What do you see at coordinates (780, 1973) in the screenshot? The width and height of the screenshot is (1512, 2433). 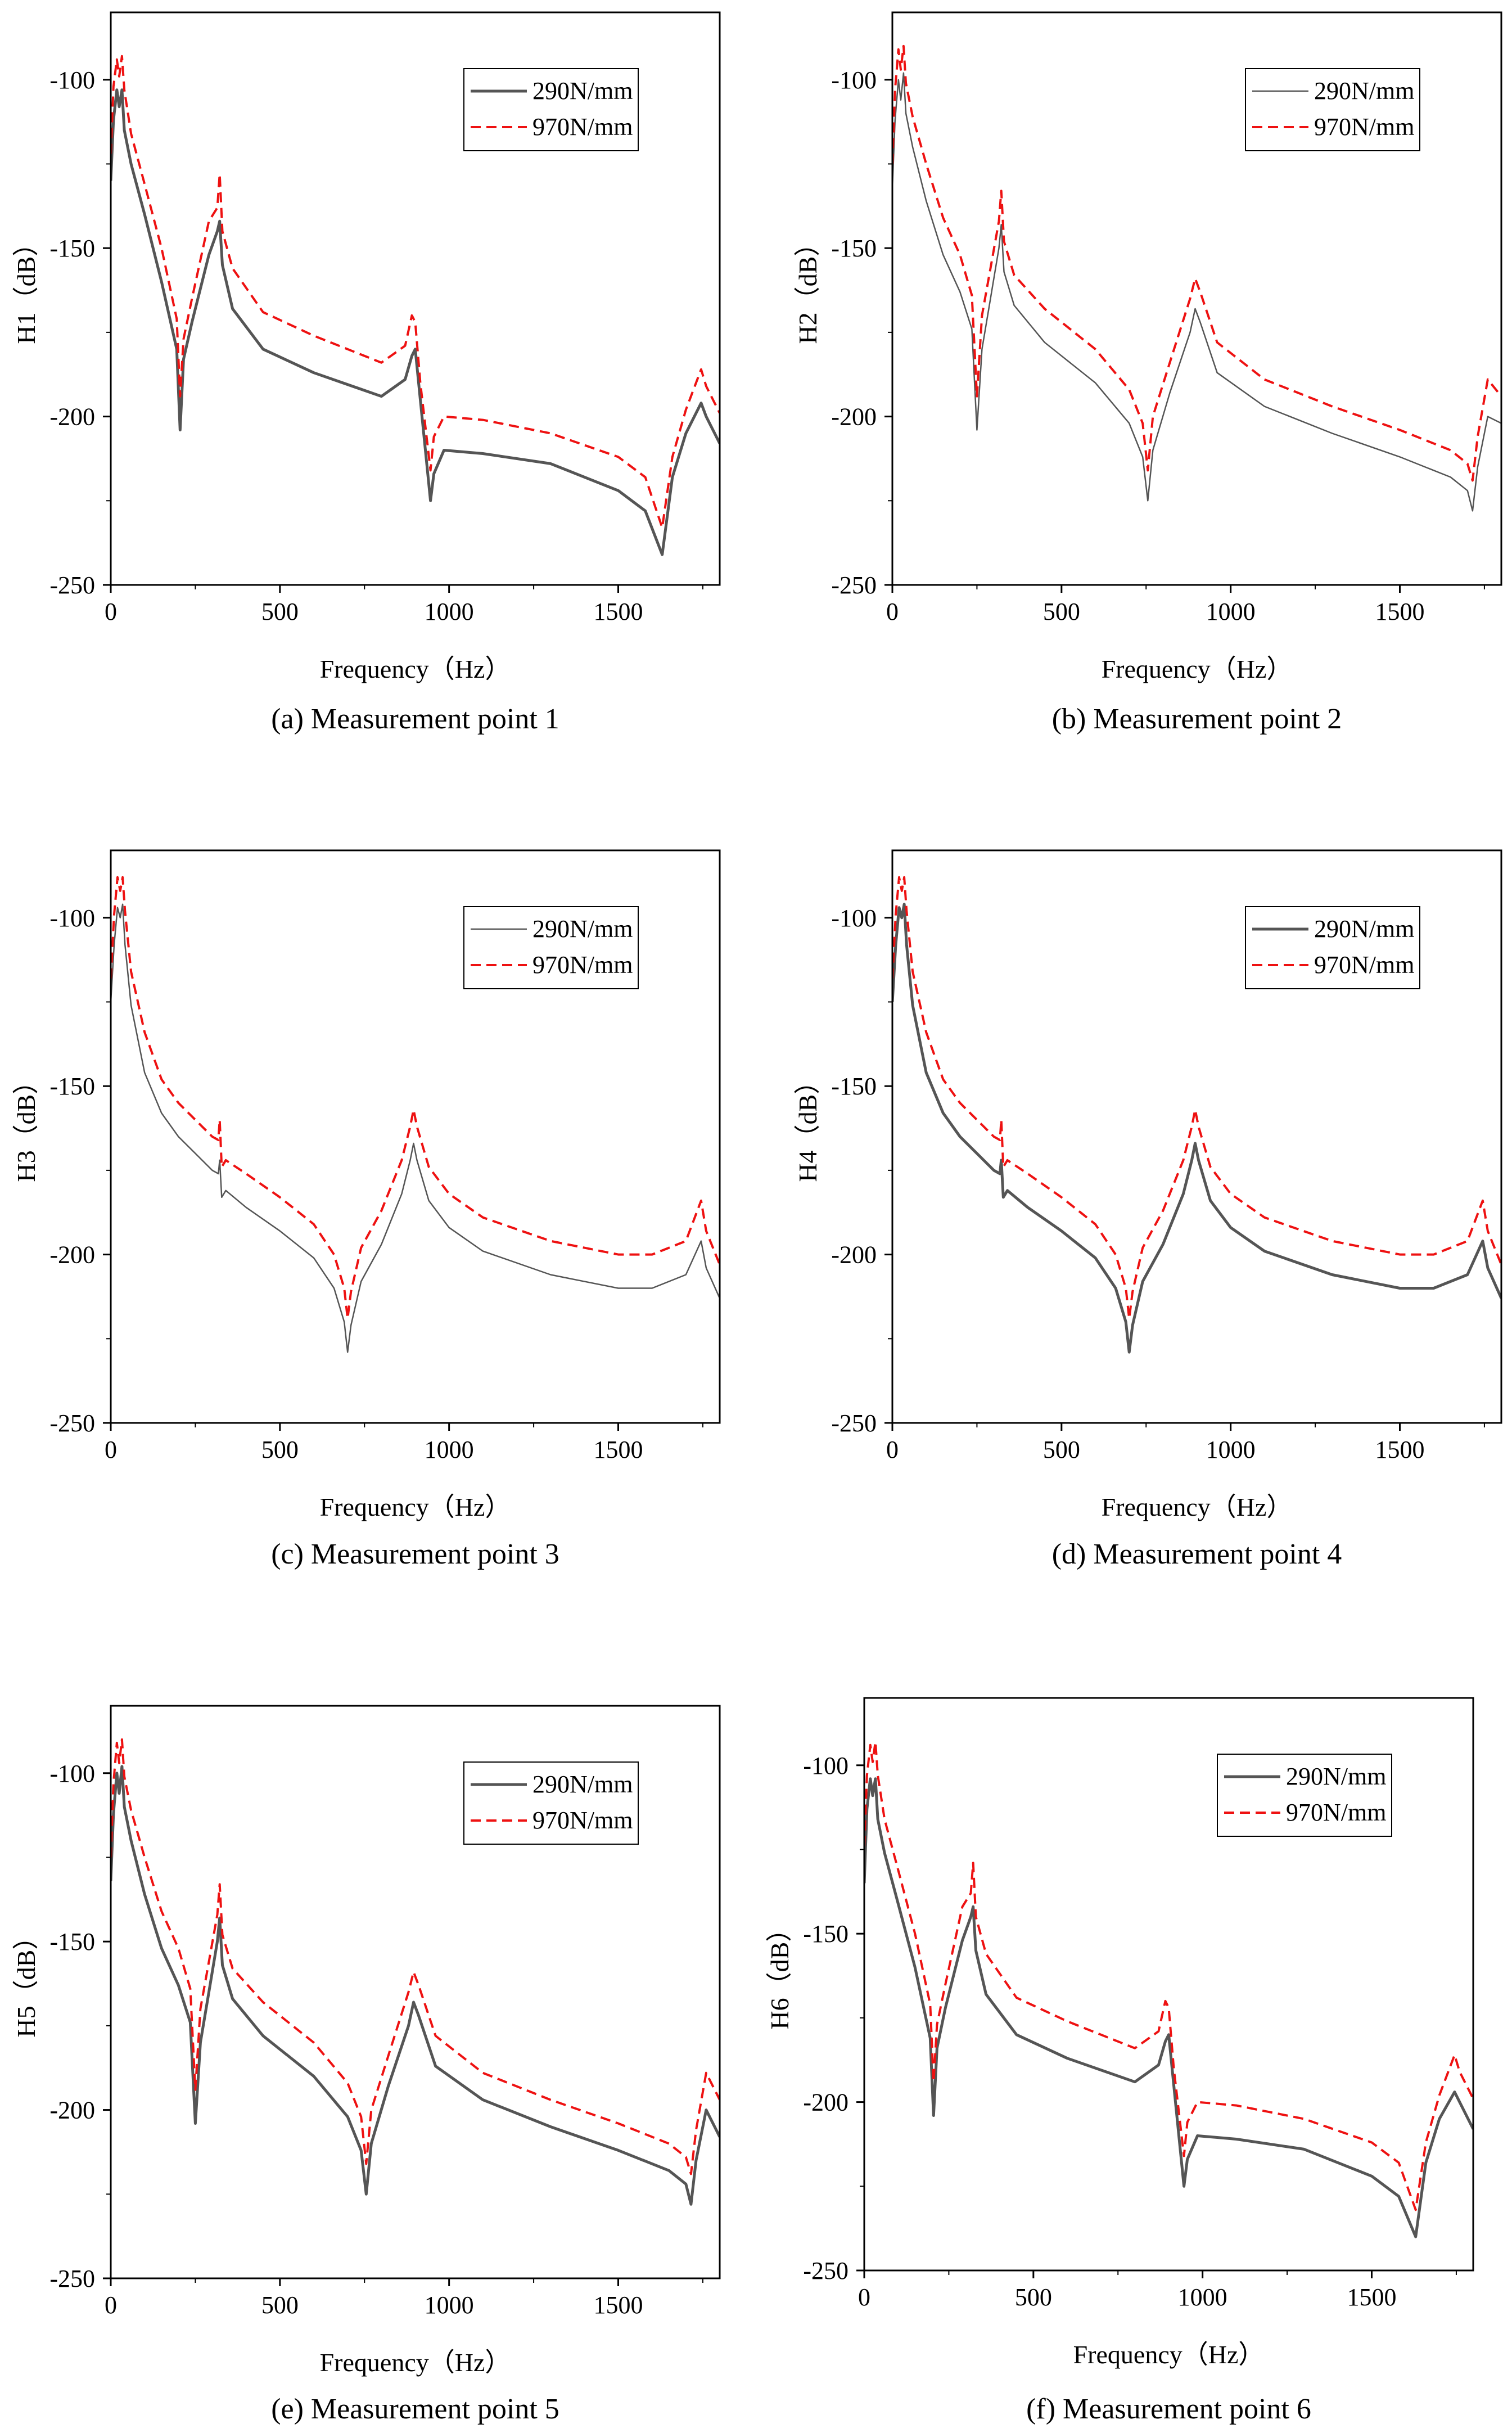 I see `y-axis-label: H6（dB）` at bounding box center [780, 1973].